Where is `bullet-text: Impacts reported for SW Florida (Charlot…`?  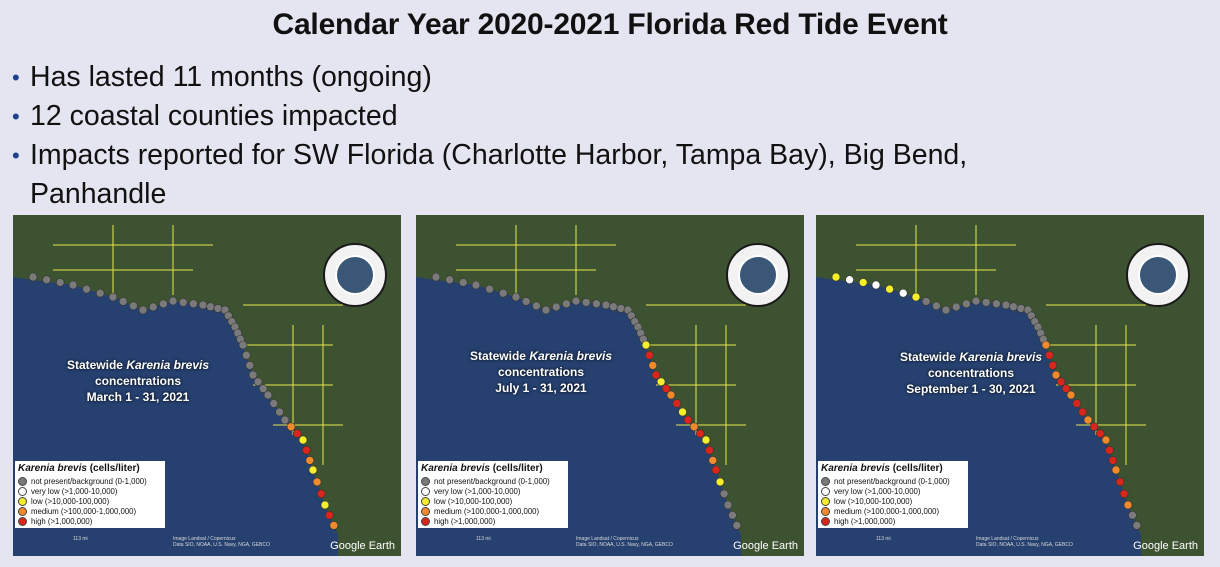
bullet-text: Impacts reported for SW Florida (Charlot… is located at coordinates (499, 155).